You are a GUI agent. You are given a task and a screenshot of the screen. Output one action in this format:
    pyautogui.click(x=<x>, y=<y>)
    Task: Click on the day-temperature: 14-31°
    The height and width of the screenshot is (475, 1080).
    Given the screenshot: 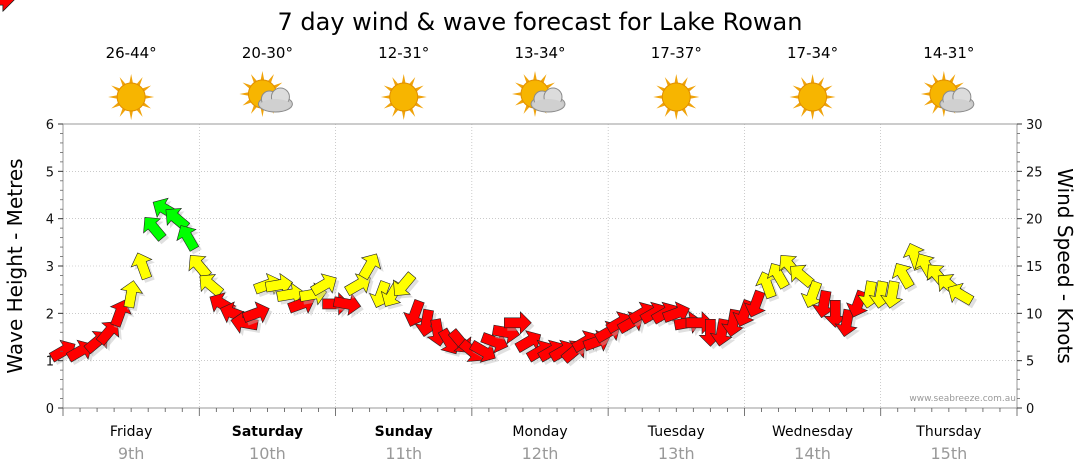 What is the action you would take?
    pyautogui.click(x=948, y=53)
    